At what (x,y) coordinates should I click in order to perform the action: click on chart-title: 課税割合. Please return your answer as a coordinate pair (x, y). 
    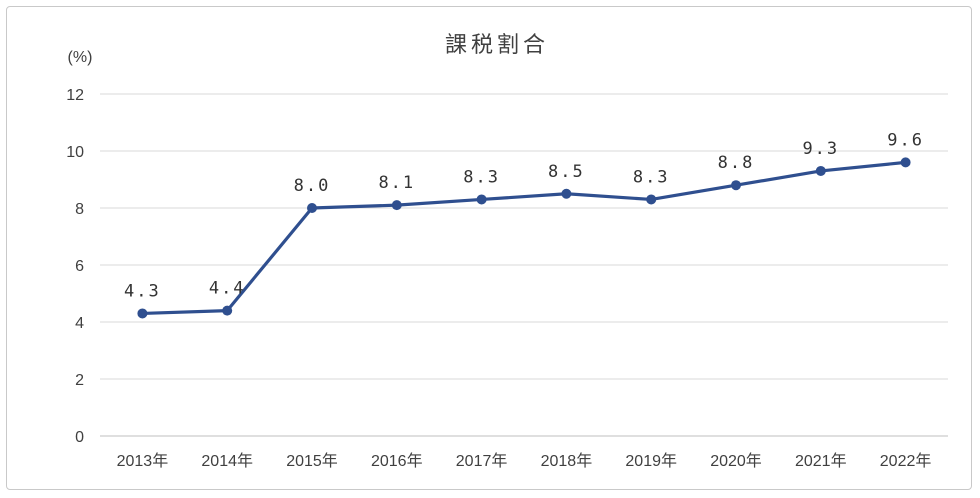
    Looking at the image, I should click on (497, 45).